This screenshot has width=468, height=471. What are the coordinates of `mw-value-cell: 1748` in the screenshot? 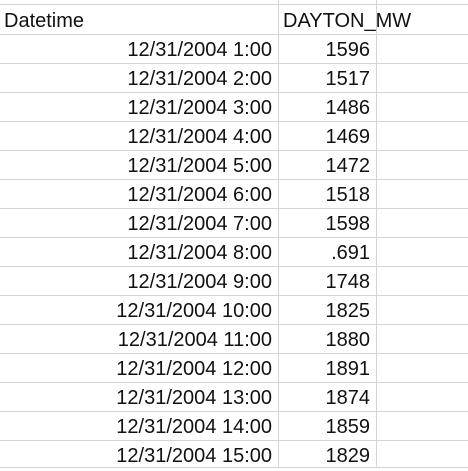 It's located at (348, 282).